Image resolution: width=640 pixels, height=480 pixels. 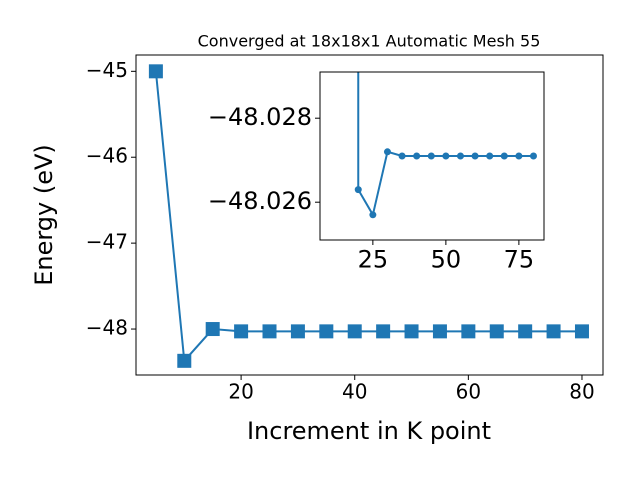 What do you see at coordinates (369, 41) in the screenshot?
I see `chart-title: Converged at 18x18x1 Automatic Mesh 55` at bounding box center [369, 41].